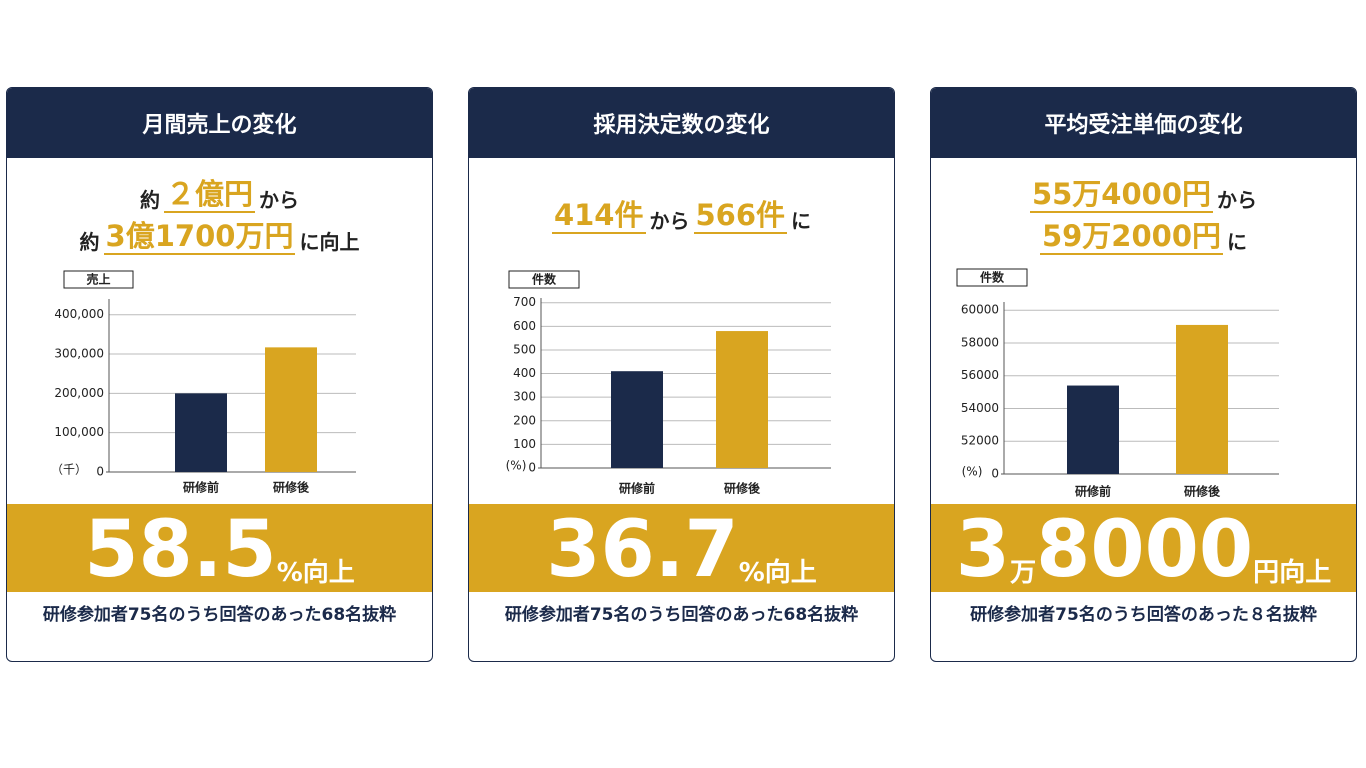 This screenshot has width=1366, height=768. What do you see at coordinates (524, 420) in the screenshot?
I see `y-tick-label: 200` at bounding box center [524, 420].